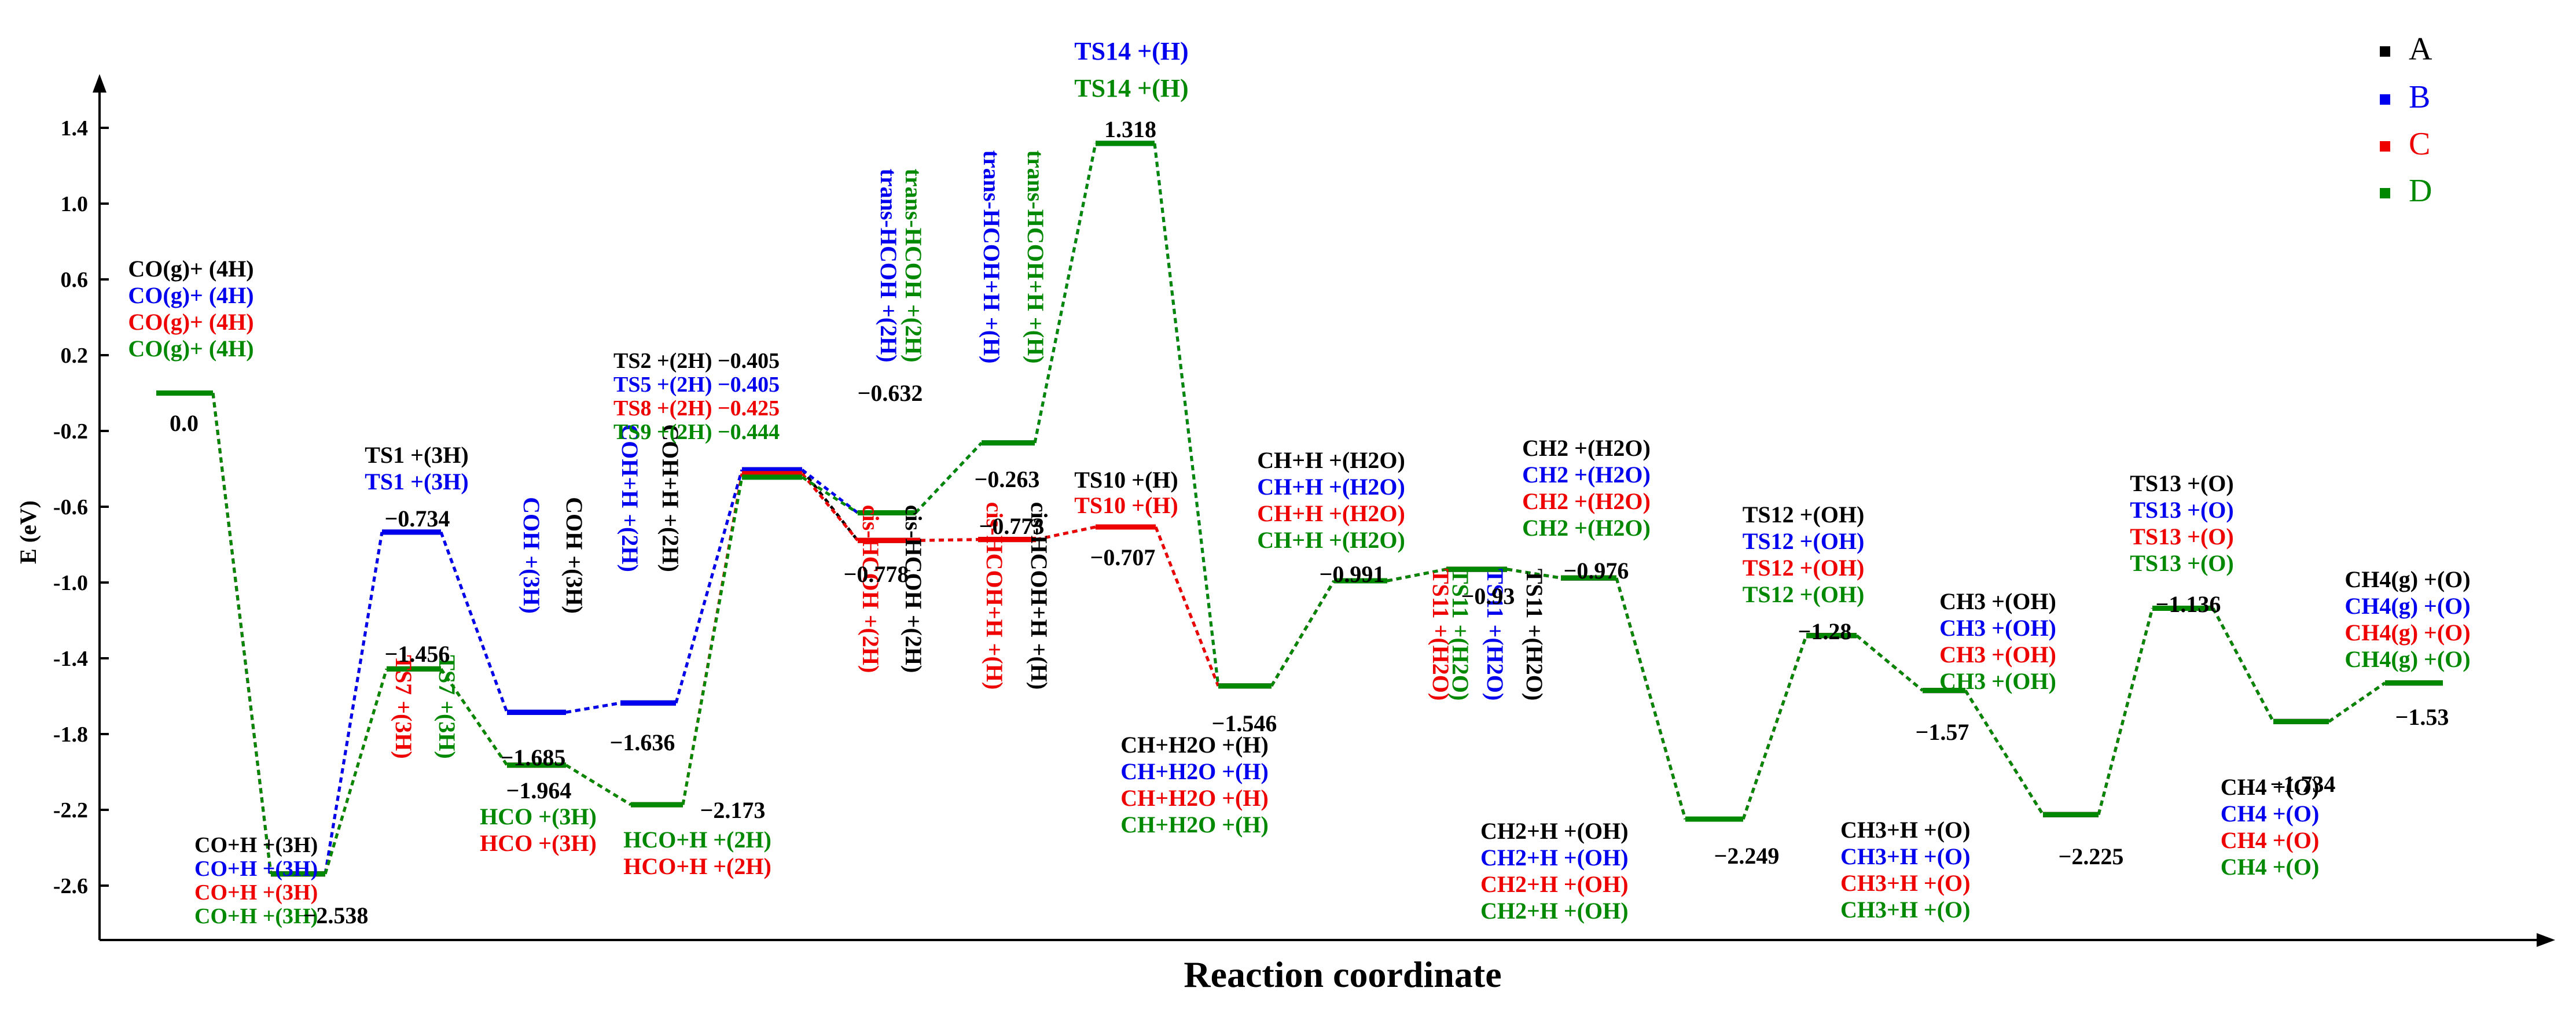 This screenshot has height=1010, width=2576. What do you see at coordinates (670, 498) in the screenshot?
I see `state-label: COH+H +(2H)` at bounding box center [670, 498].